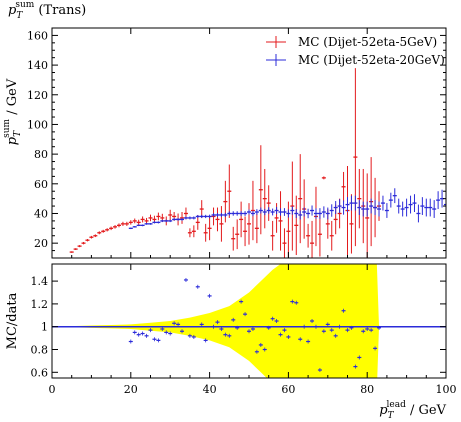 The height and width of the screenshot is (422, 461). Describe the element at coordinates (24, 5) in the screenshot. I see `figure-title-sup: sum` at that location.